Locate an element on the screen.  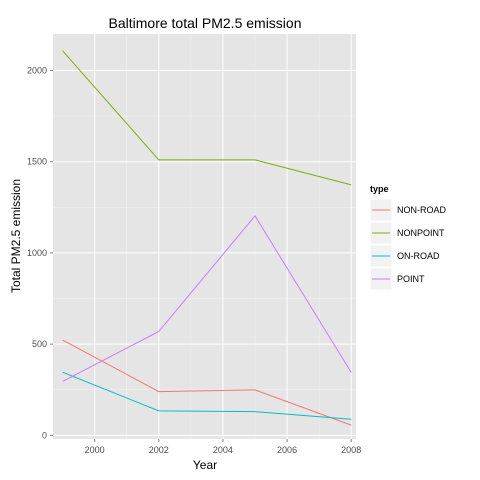
series-line-non-road is located at coordinates (207, 382).